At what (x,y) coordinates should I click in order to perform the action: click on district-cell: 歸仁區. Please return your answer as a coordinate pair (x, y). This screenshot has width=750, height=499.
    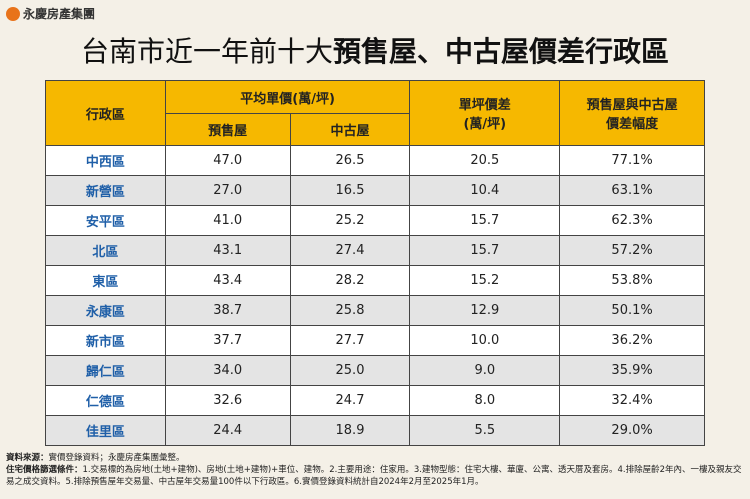
    Looking at the image, I should click on (105, 370).